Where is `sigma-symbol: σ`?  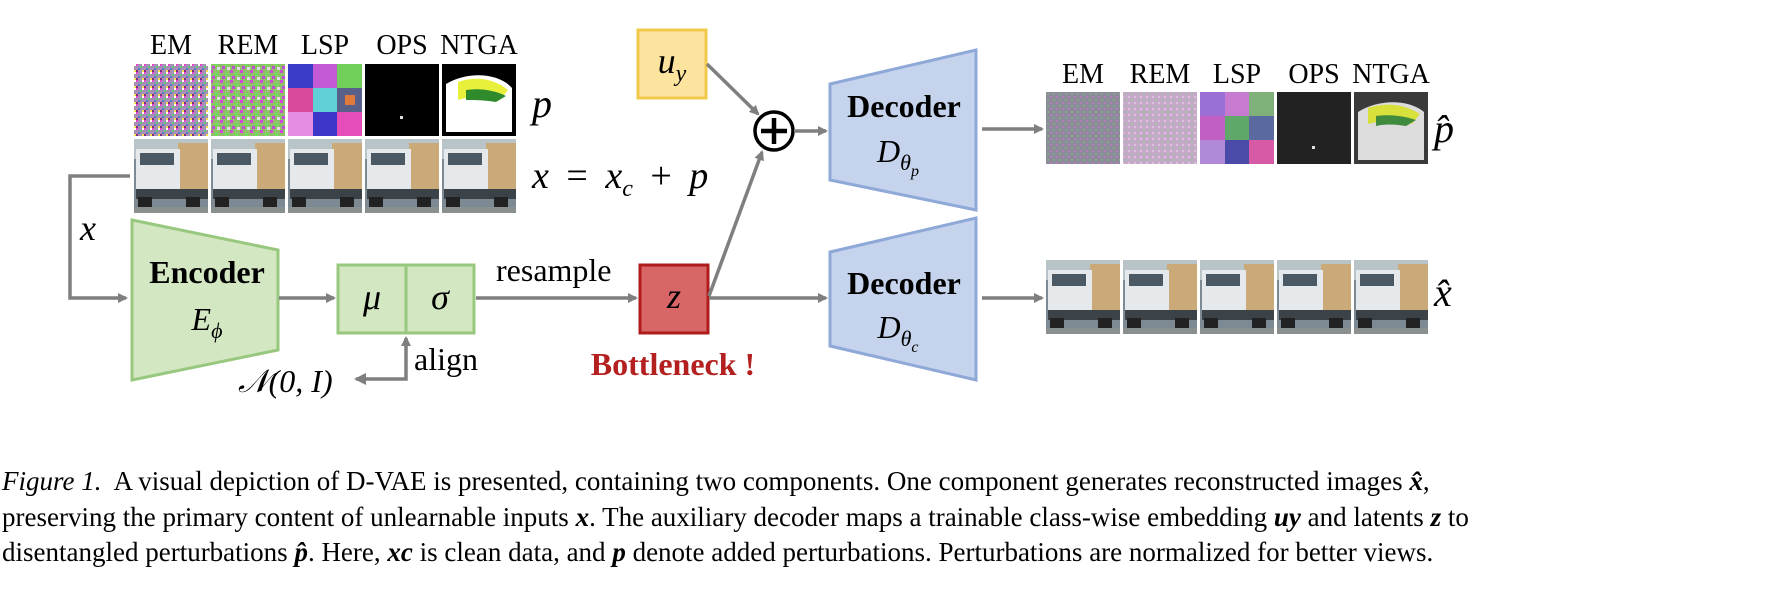 sigma-symbol: σ is located at coordinates (440, 297).